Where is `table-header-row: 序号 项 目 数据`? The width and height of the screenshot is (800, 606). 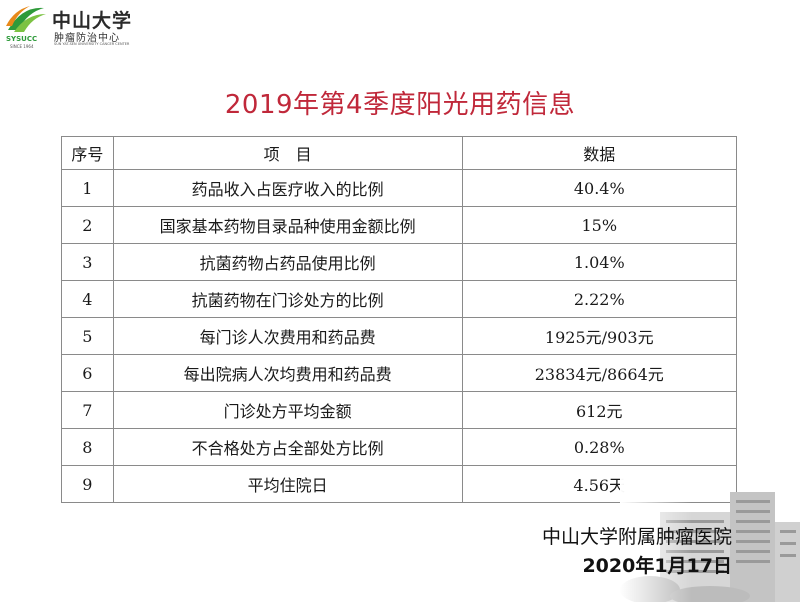
table-header-row: 序号 项 目 数据 is located at coordinates (399, 153).